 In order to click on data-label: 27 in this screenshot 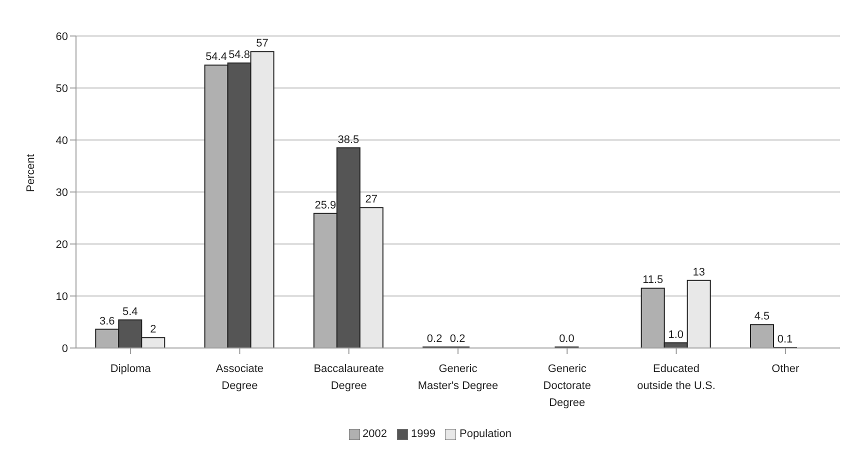, I will do `click(371, 200)`.